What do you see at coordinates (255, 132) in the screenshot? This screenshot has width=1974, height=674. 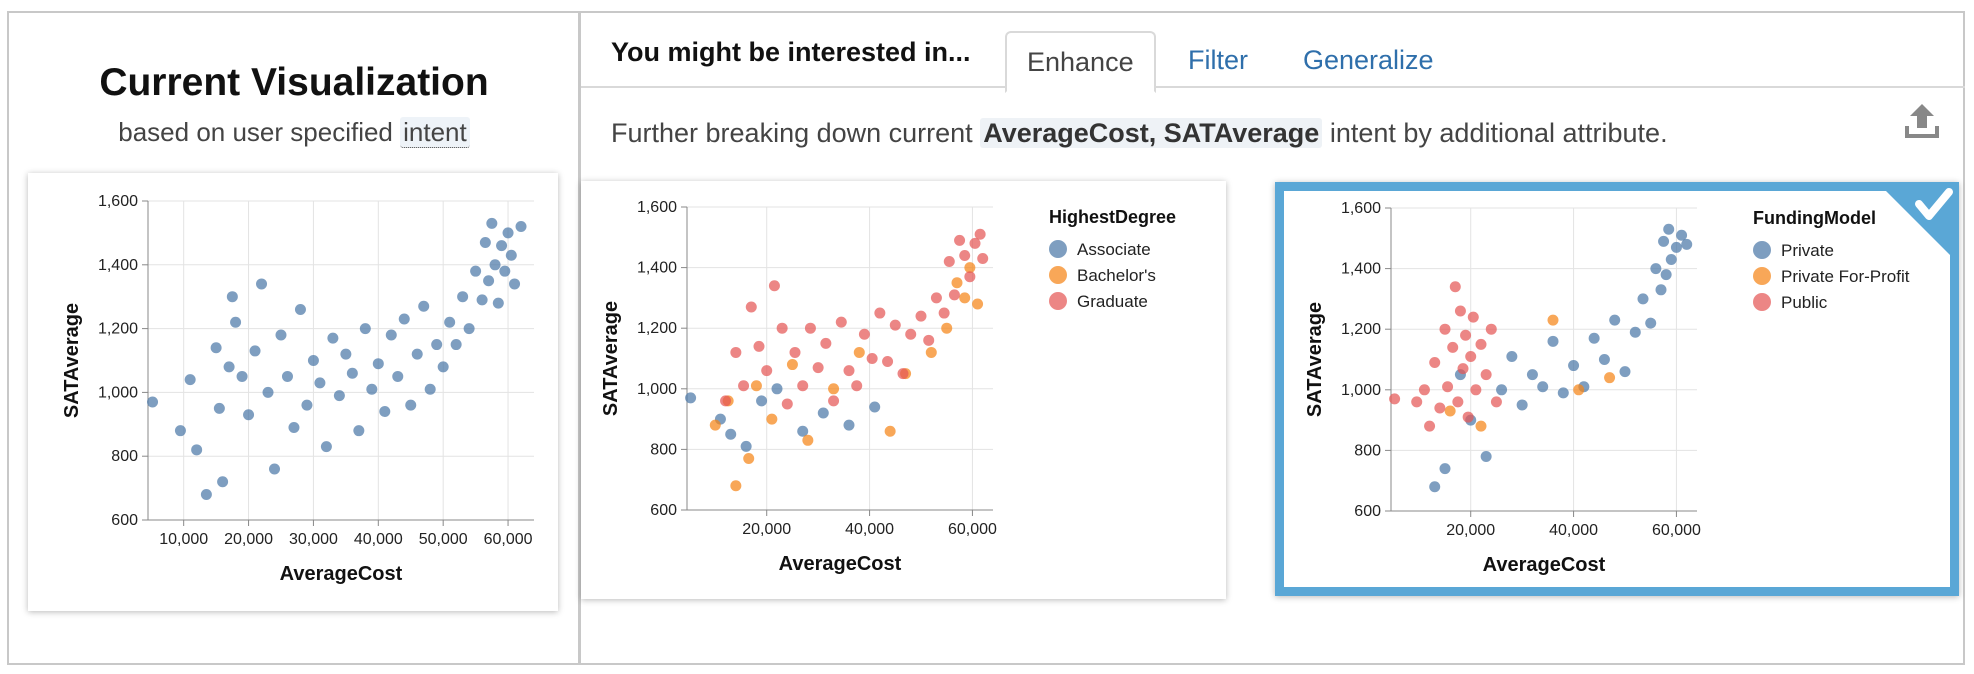 I see `subtitle-prefix: based on user specified` at bounding box center [255, 132].